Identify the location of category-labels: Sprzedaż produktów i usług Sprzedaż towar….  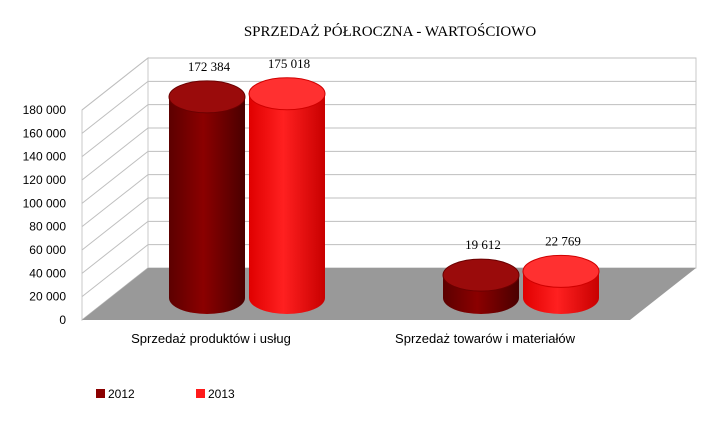
(353, 338).